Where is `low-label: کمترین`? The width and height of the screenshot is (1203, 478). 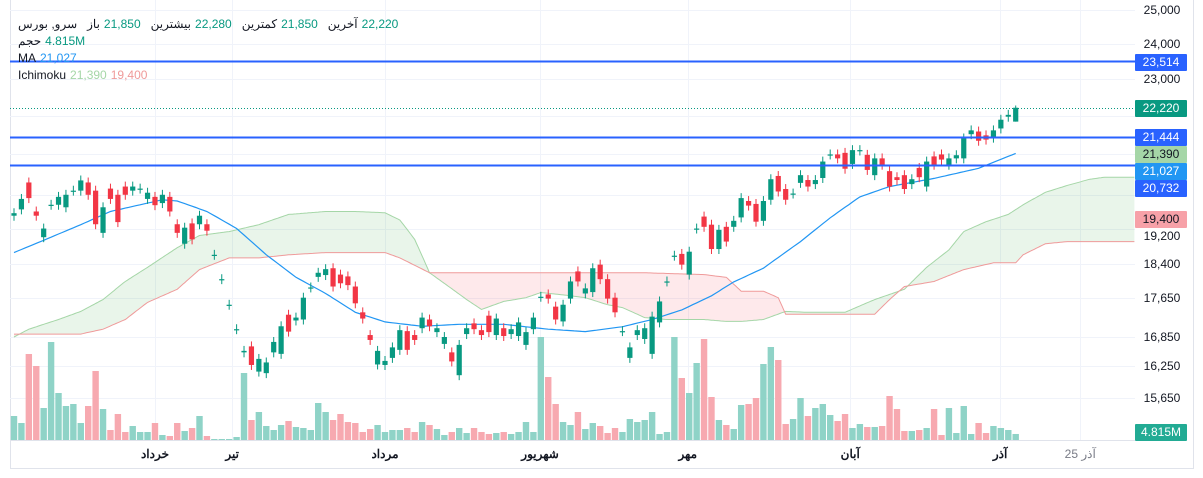
low-label: کمترین is located at coordinates (259, 24).